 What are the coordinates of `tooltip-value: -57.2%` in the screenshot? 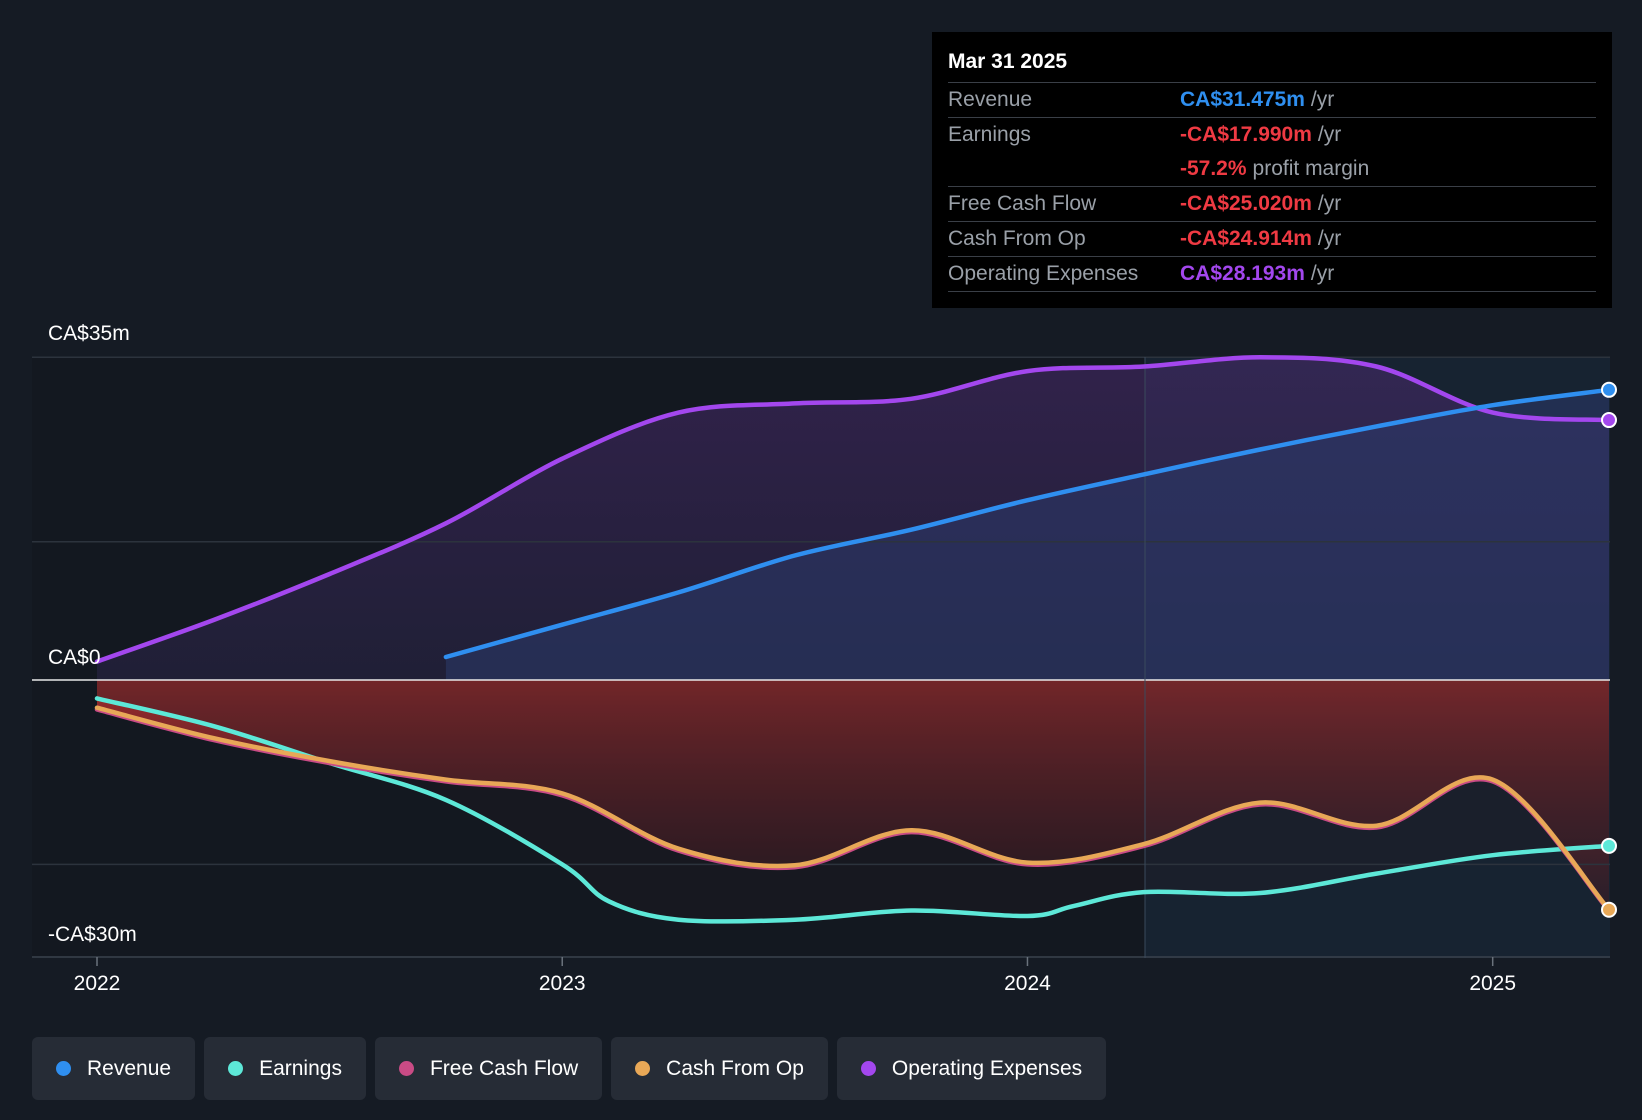 It's located at (1213, 168).